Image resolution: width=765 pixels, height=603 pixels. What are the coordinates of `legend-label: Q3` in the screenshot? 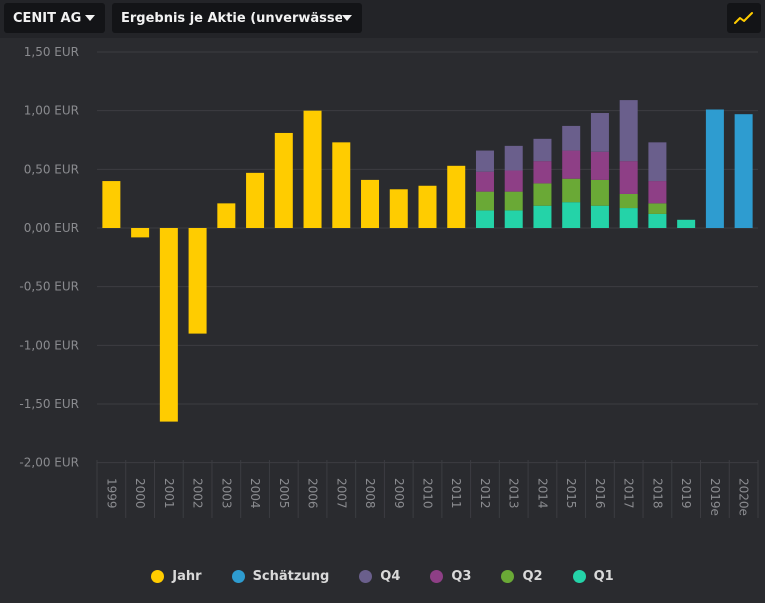 It's located at (461, 576).